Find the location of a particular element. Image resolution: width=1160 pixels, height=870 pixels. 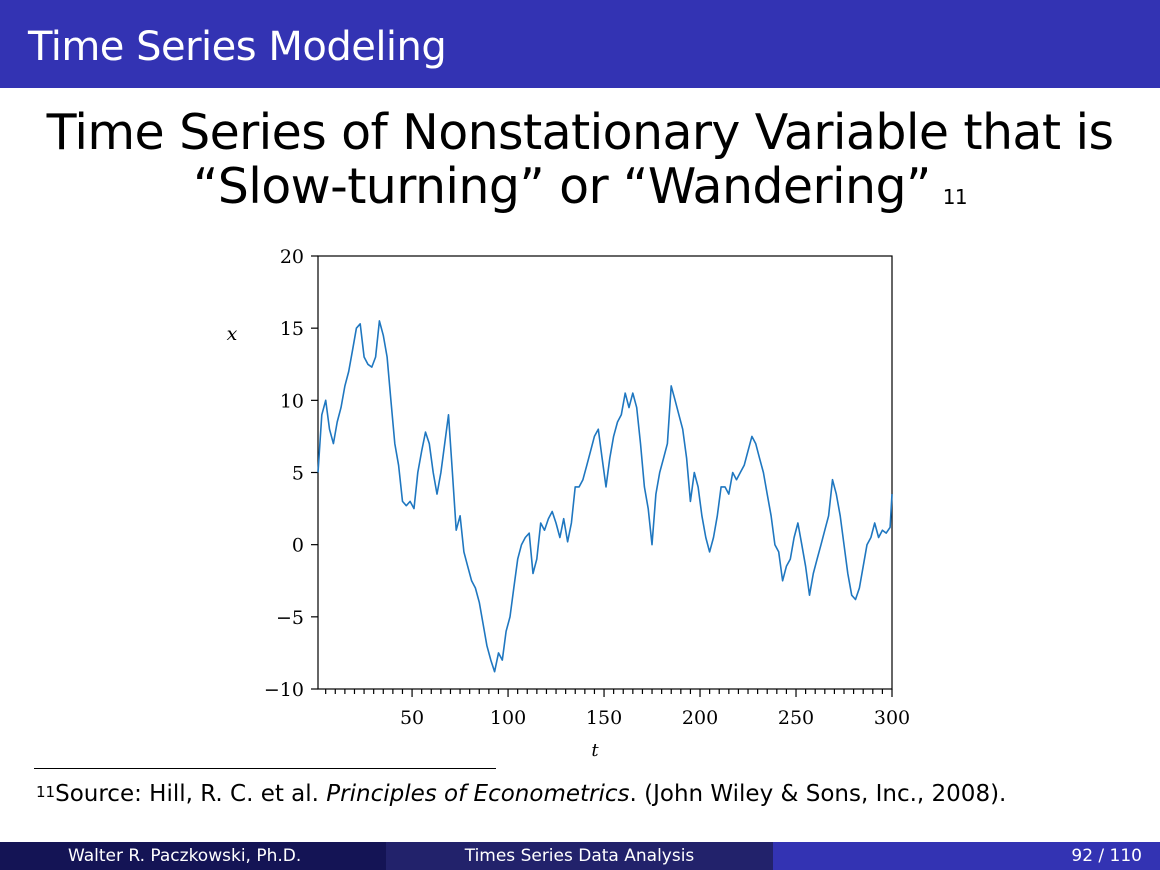

footnote-text-after: . (John Wiley & Sons, Inc., 2008). is located at coordinates (818, 794).